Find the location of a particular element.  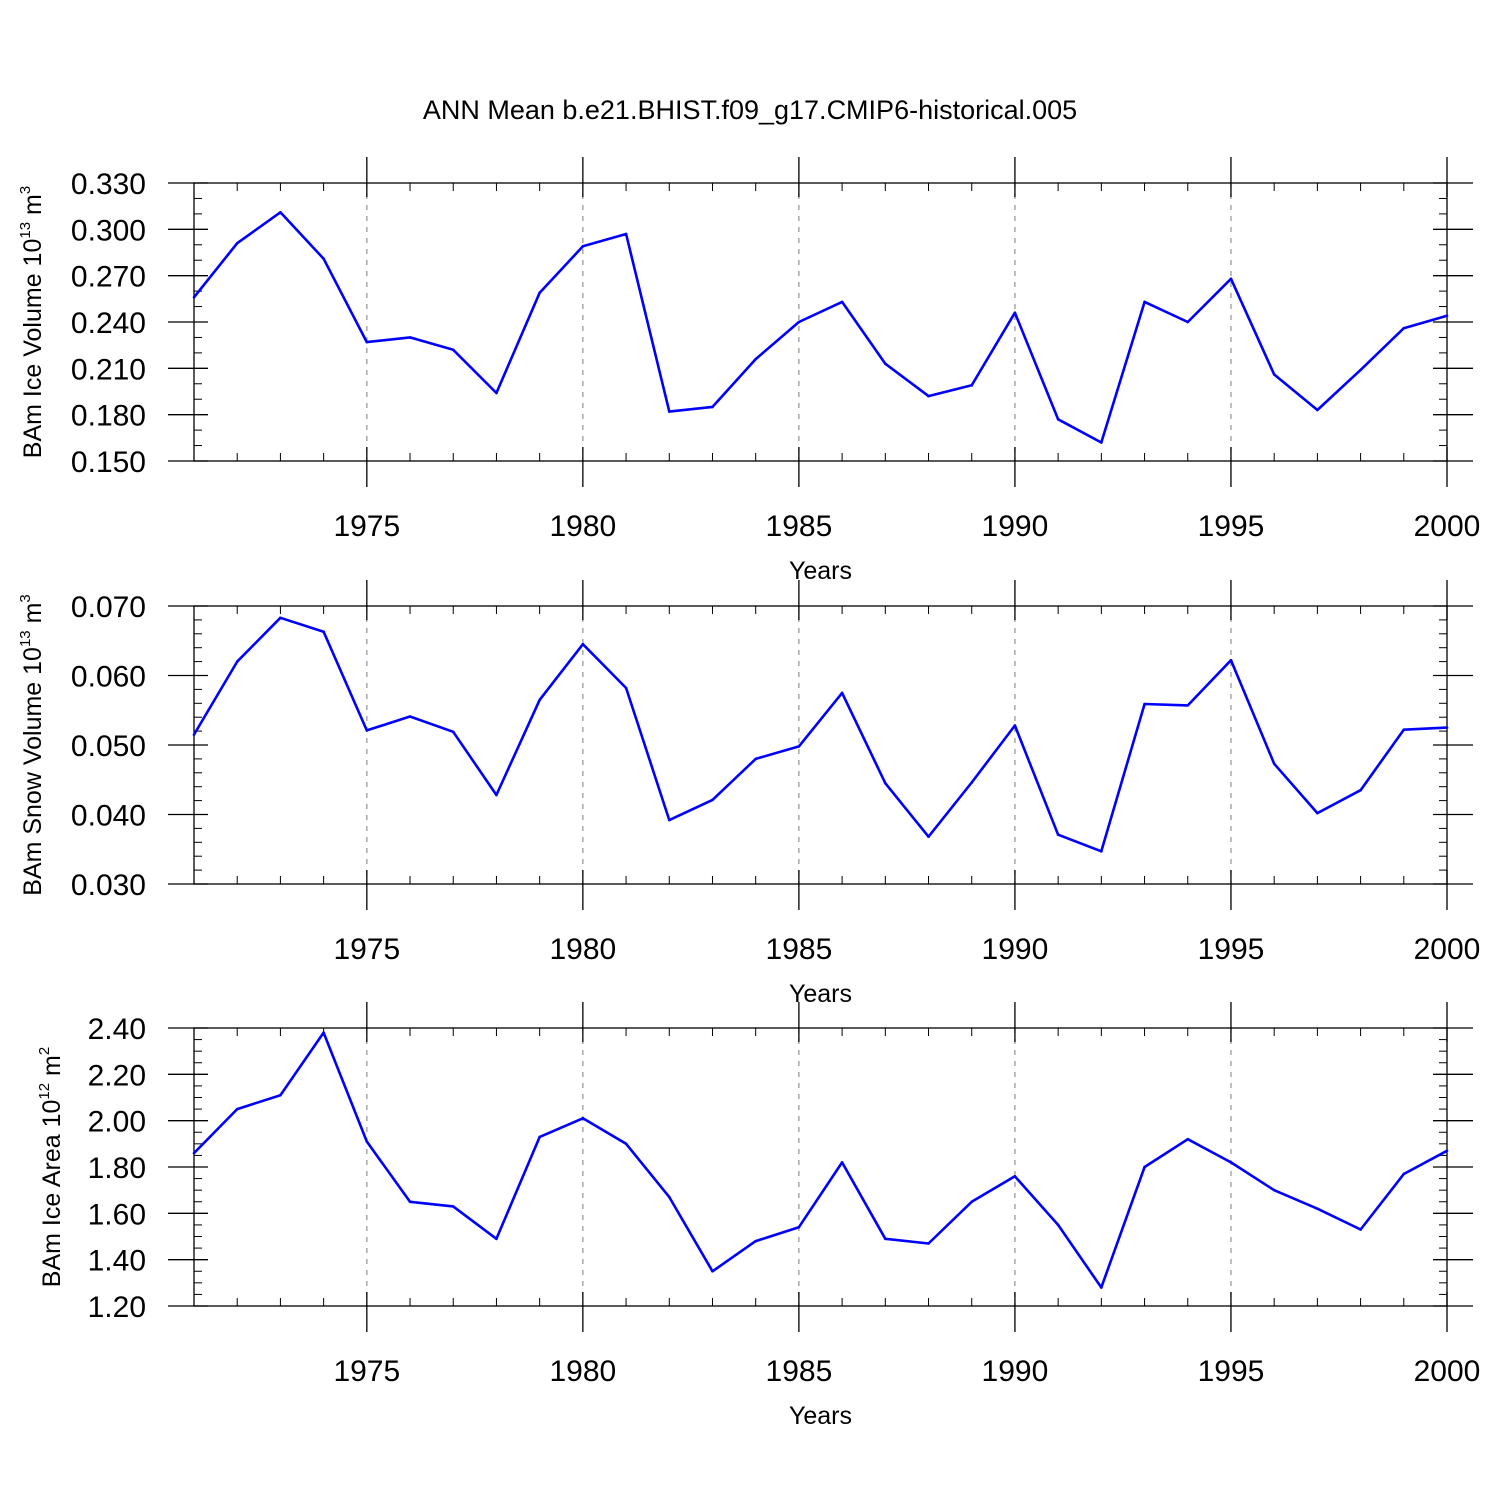

ice-area-x-tick-label: 1985 is located at coordinates (799, 1371).